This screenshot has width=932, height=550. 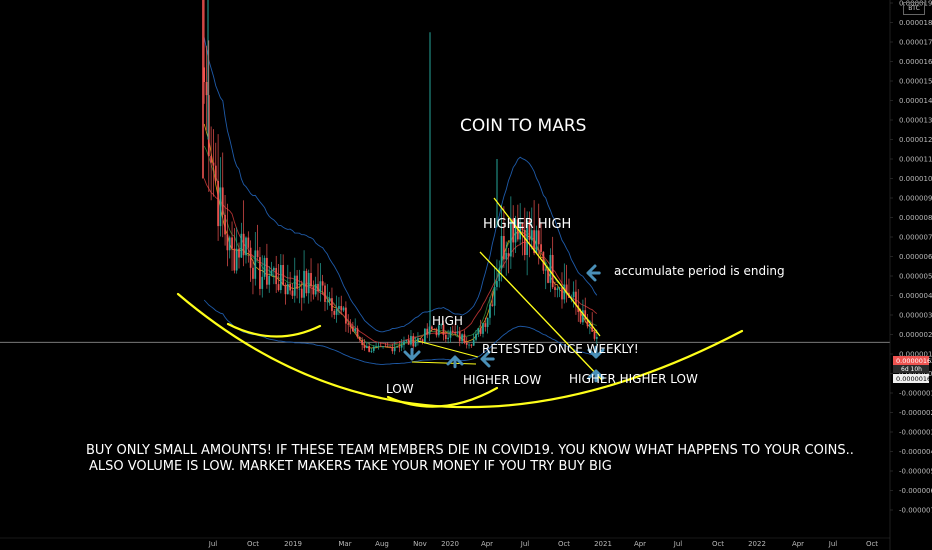 What do you see at coordinates (915, 82) in the screenshot?
I see `y-tick-label: 0.00001500` at bounding box center [915, 82].